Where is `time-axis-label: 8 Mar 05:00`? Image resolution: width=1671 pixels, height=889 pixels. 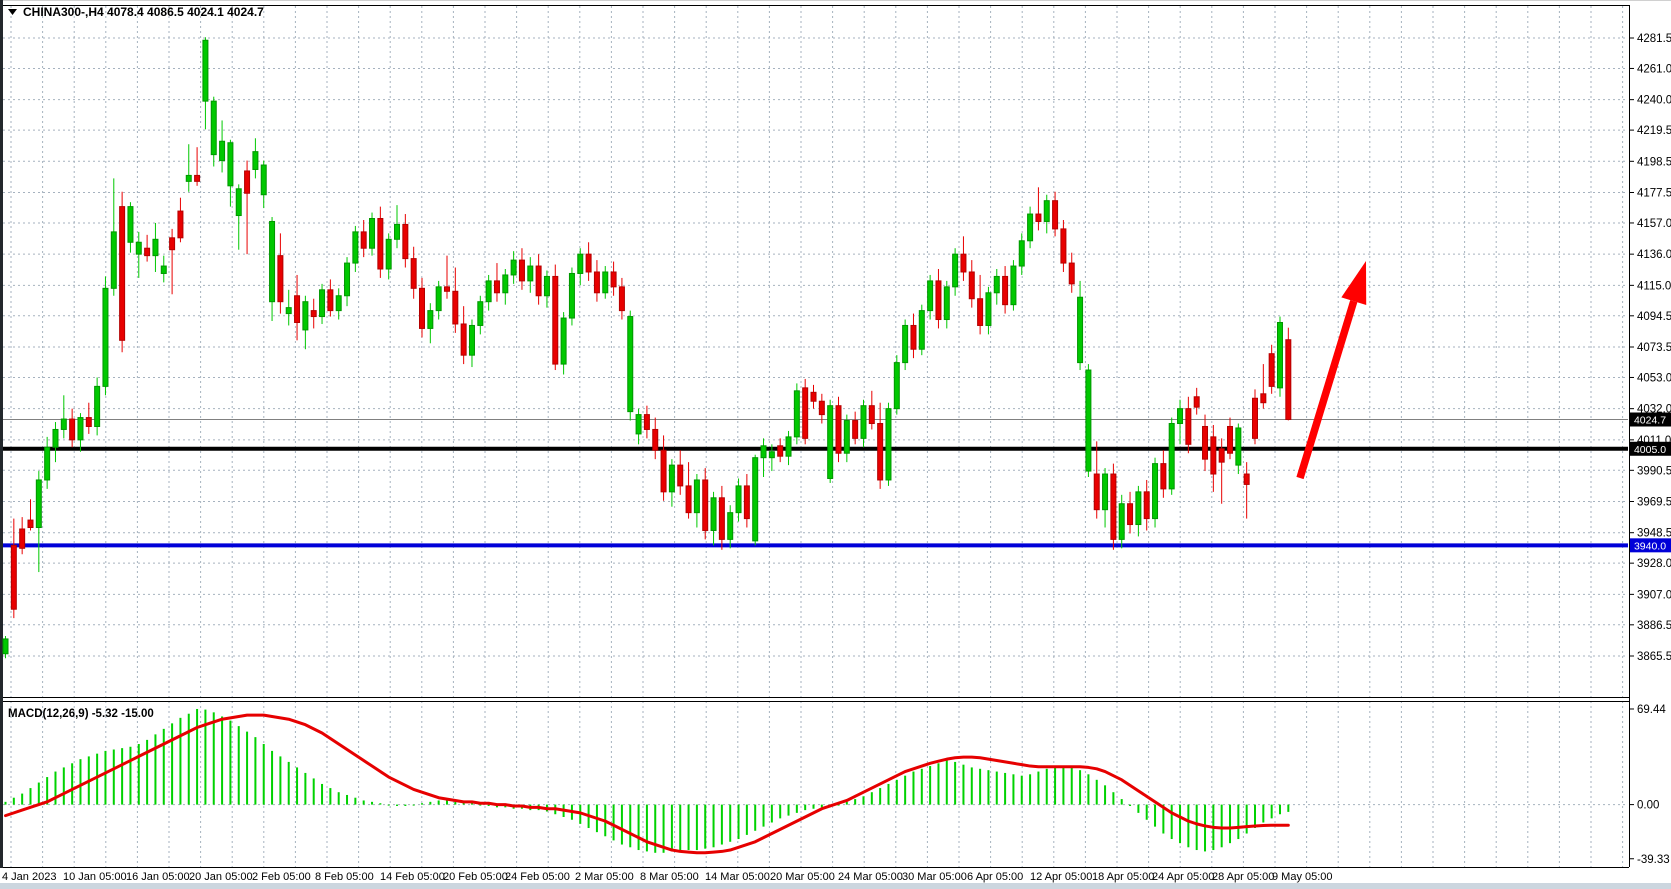 time-axis-label: 8 Mar 05:00 is located at coordinates (669, 877).